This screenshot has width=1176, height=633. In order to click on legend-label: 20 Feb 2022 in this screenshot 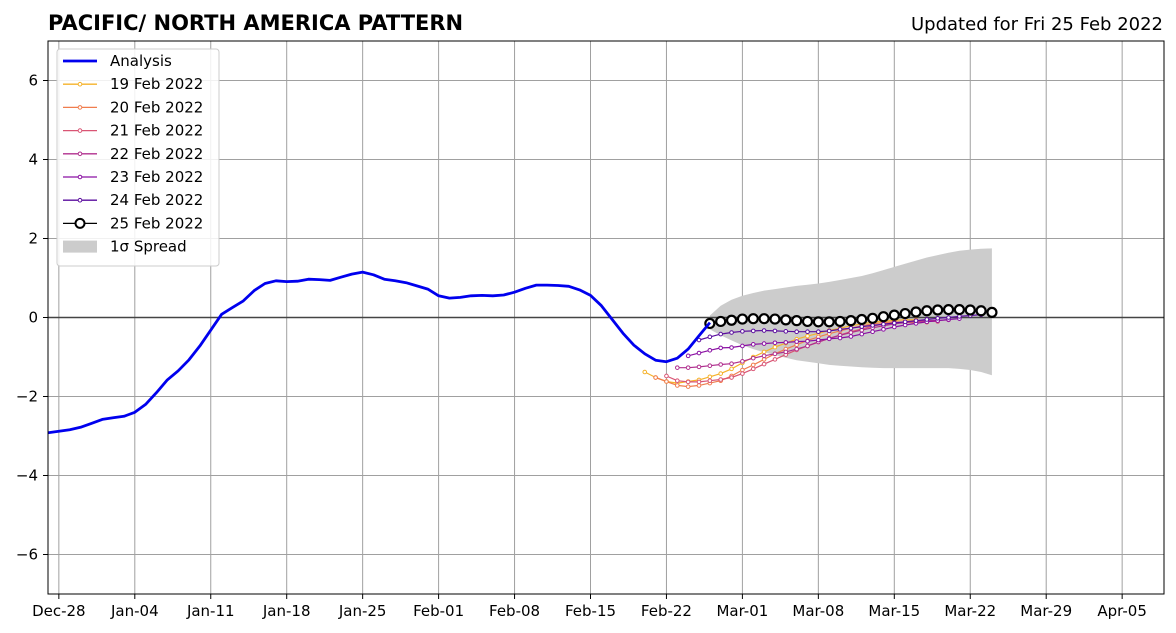, I will do `click(156, 107)`.